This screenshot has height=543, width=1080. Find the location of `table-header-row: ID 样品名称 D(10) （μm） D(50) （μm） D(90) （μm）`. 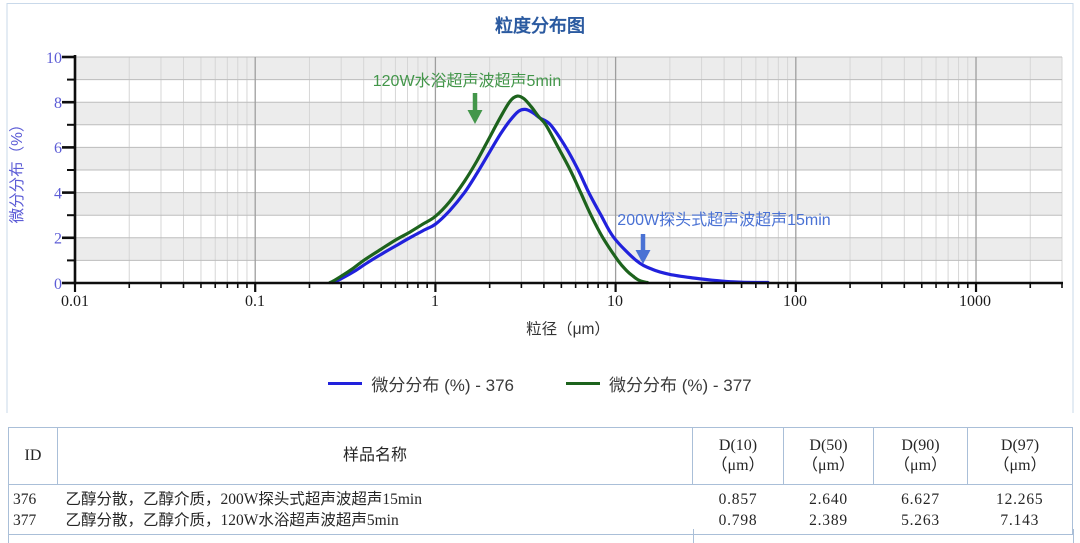

table-header-row: ID 样品名称 D(10) （μm） D(50) （μm） D(90) （μm） is located at coordinates (540, 456).